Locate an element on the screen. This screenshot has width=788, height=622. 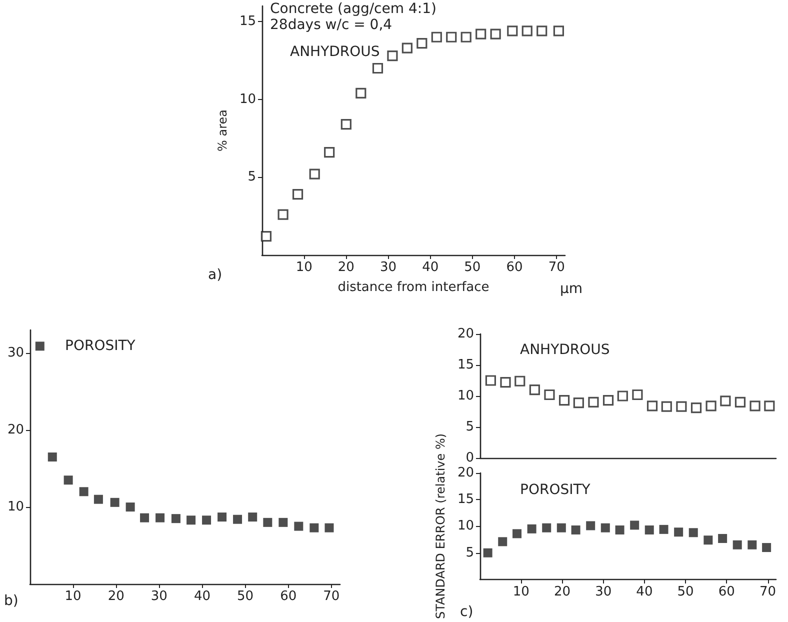
x-axis-title: distance from interface is located at coordinates (414, 287).